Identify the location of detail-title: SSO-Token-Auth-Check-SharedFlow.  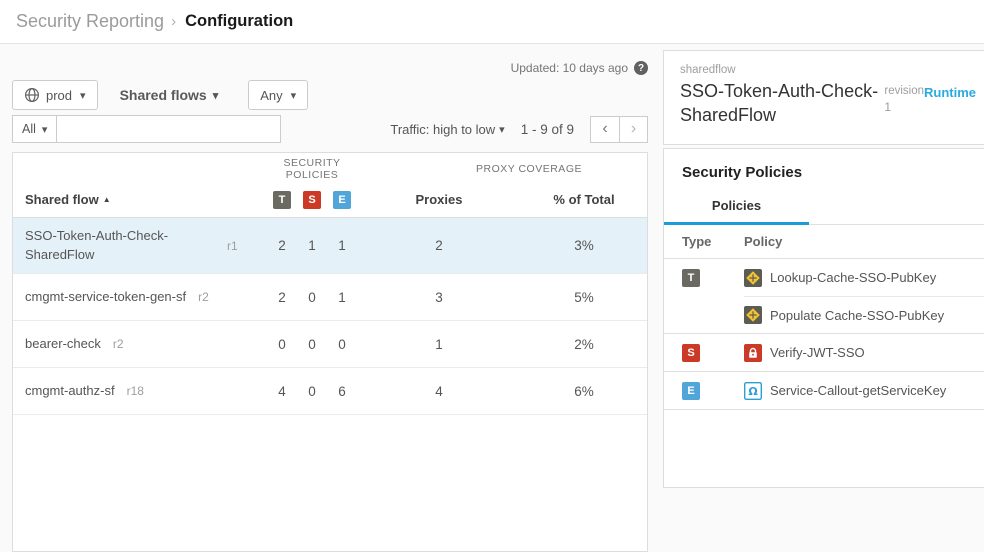
(782, 103).